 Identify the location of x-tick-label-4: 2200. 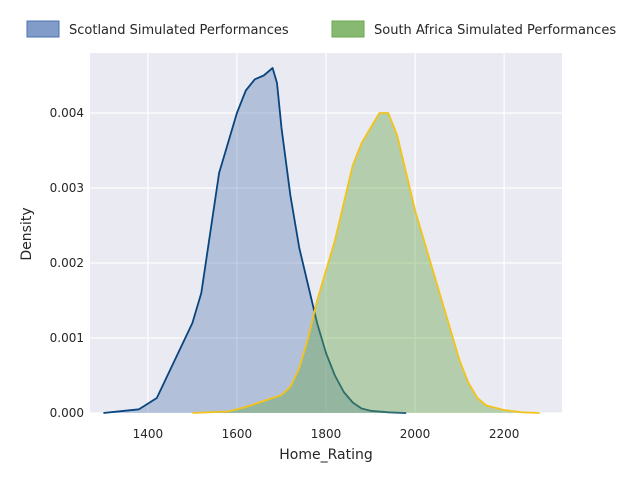
(504, 434).